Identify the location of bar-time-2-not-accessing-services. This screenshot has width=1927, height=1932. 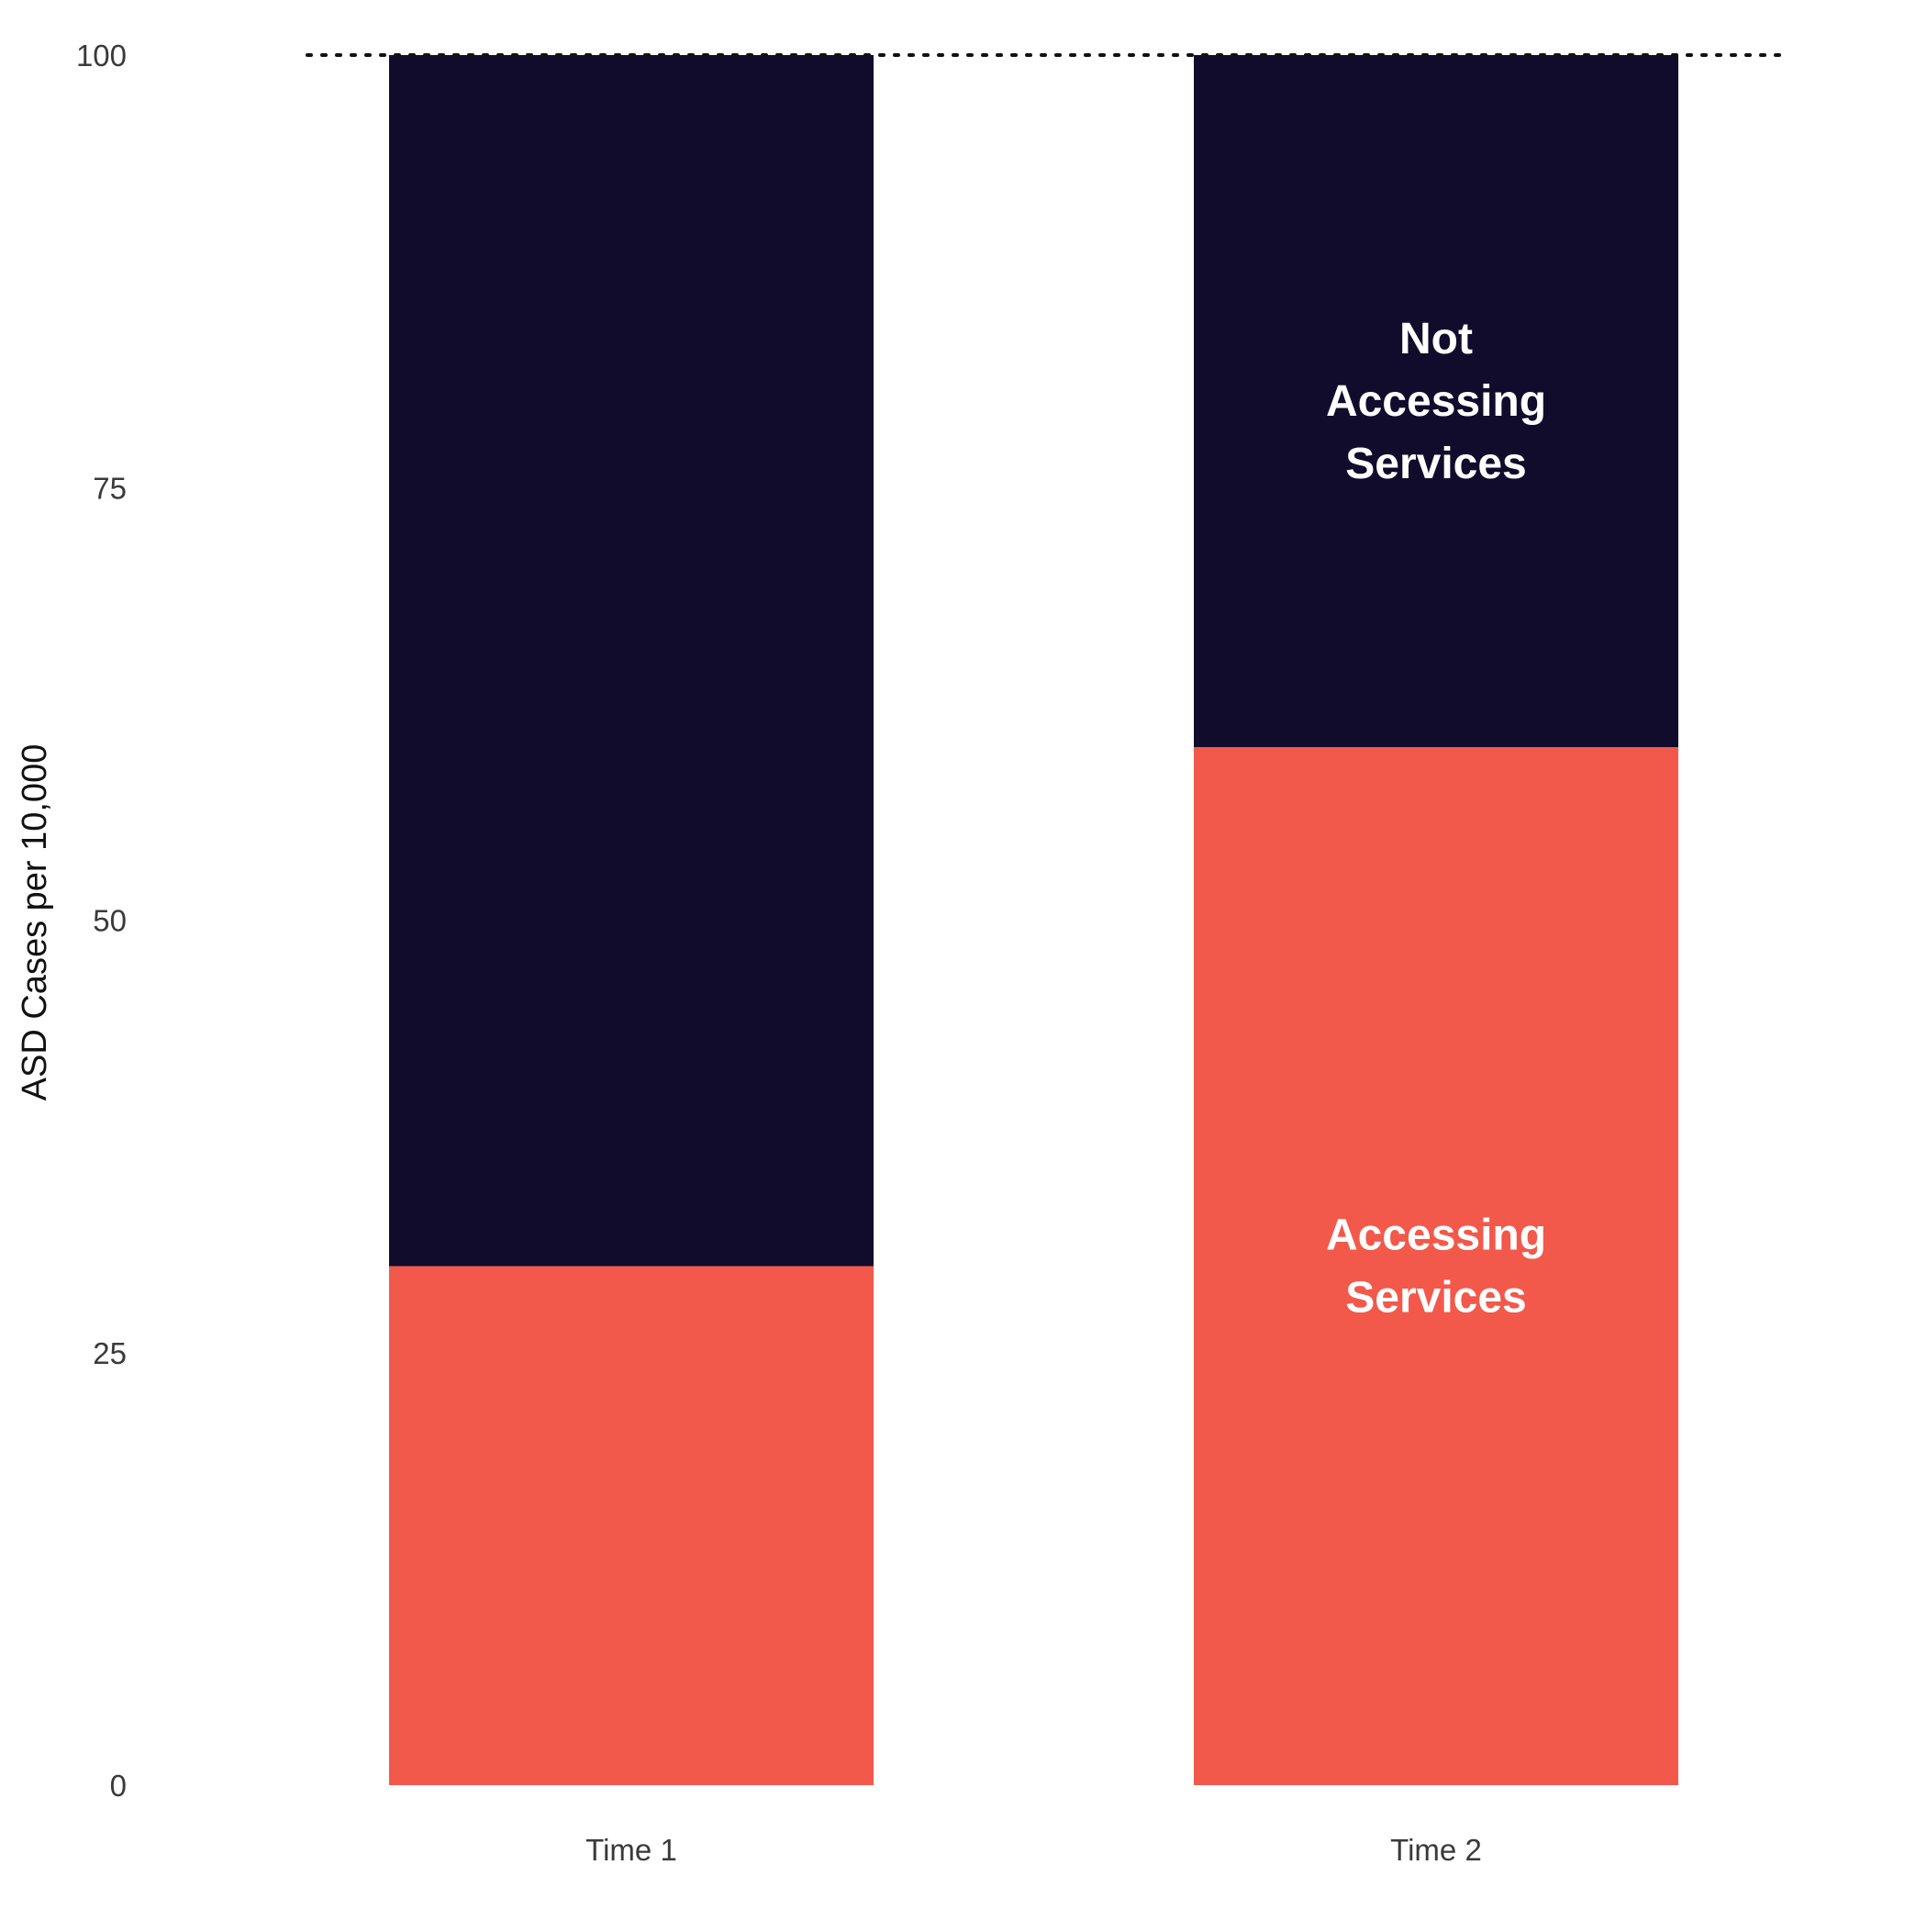
(1436, 401).